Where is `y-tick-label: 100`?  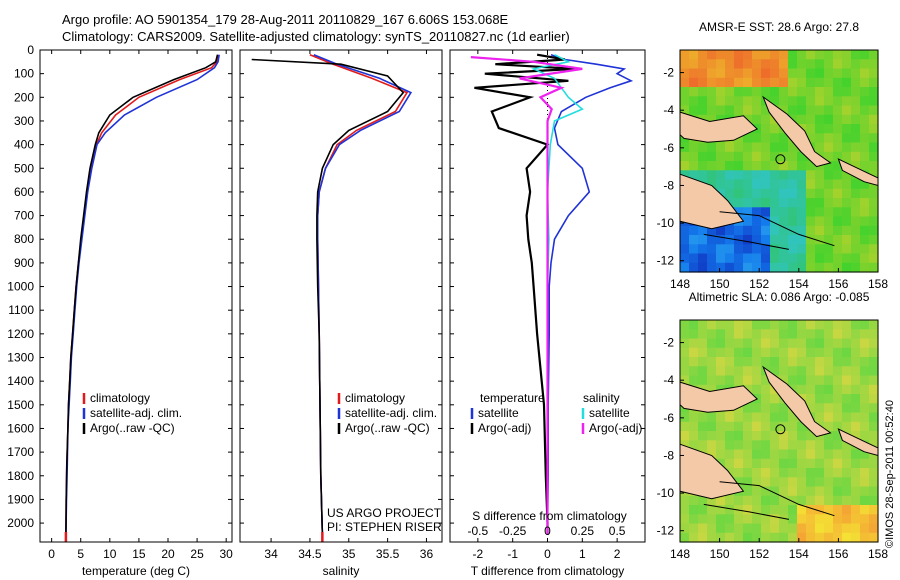 y-tick-label: 100 is located at coordinates (24, 74).